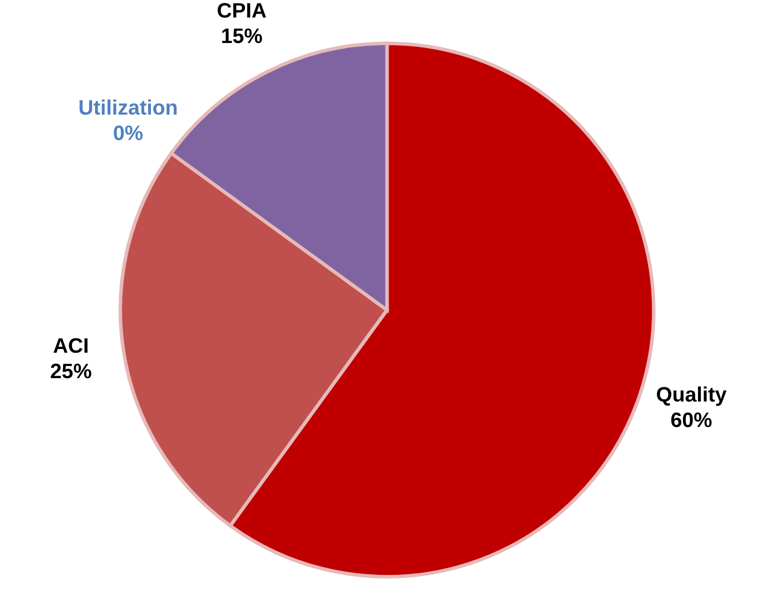 Image resolution: width=759 pixels, height=605 pixels. What do you see at coordinates (691, 420) in the screenshot?
I see `data-label: 60%` at bounding box center [691, 420].